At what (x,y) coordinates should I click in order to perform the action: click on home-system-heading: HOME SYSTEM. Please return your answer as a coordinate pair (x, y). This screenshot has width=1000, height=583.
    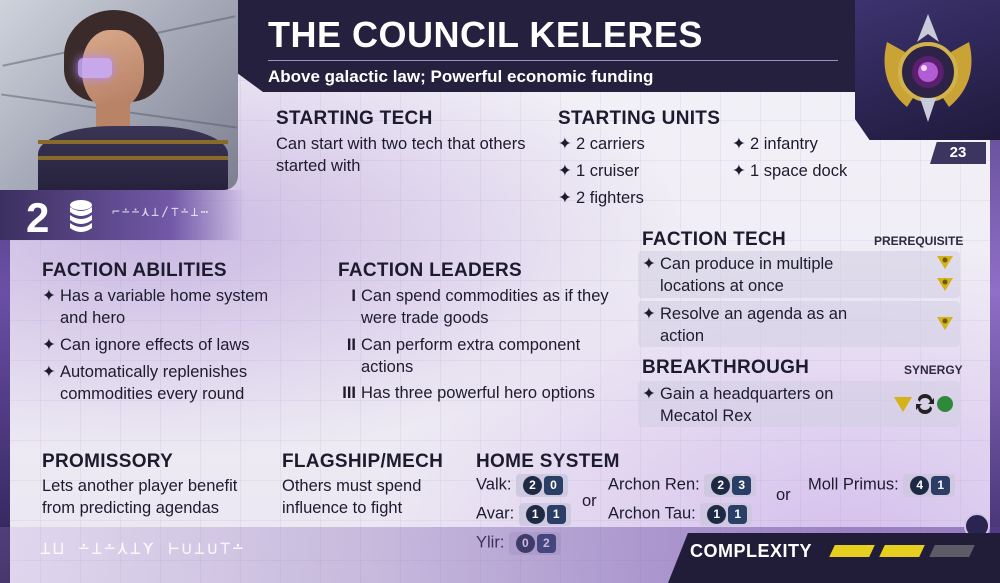
    Looking at the image, I should click on (548, 461).